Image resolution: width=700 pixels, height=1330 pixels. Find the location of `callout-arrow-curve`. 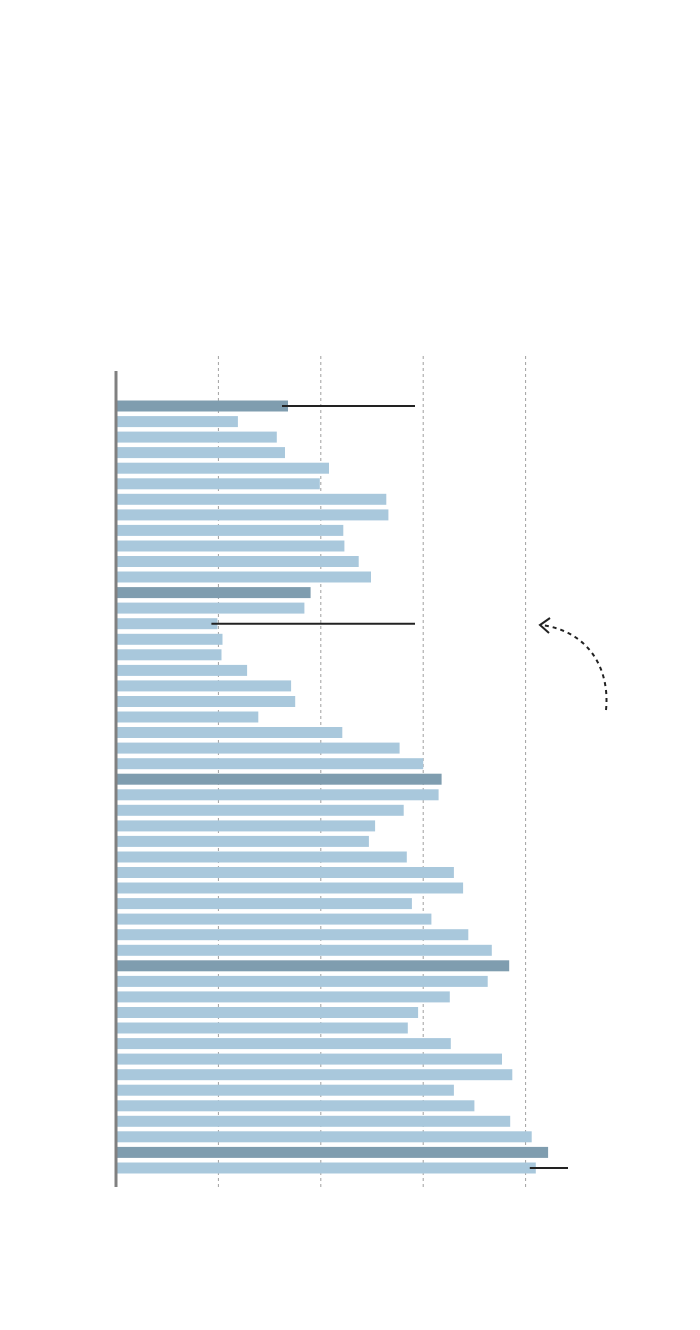

callout-arrow-curve is located at coordinates (574, 667).